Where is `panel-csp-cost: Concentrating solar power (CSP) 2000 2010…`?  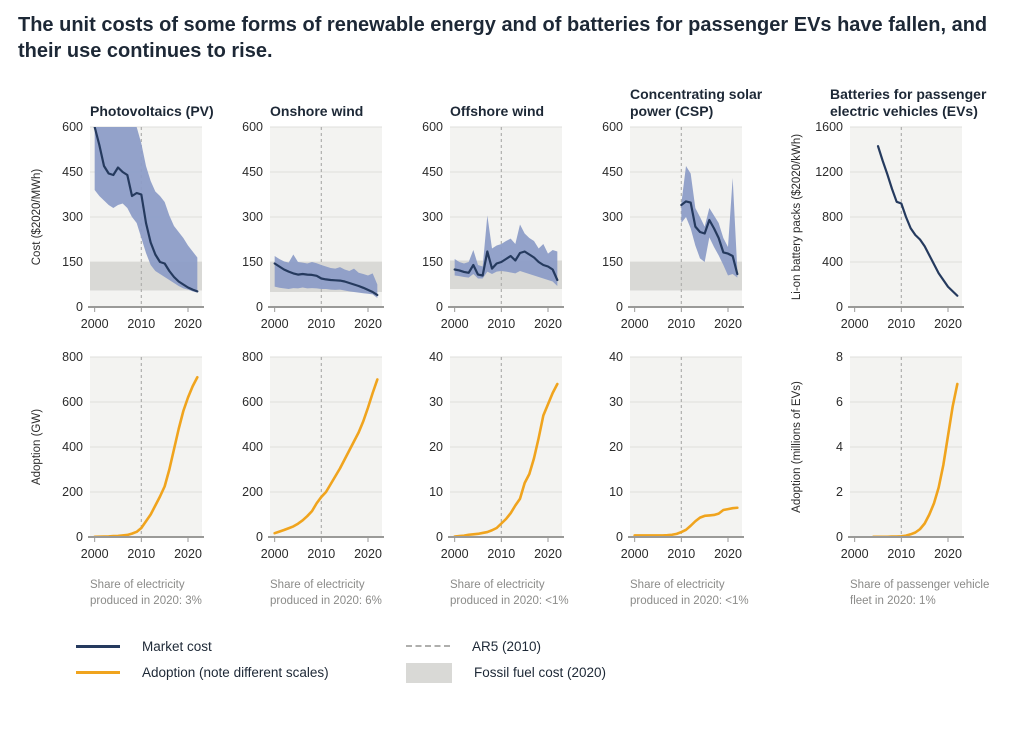 panel-csp-cost: Concentrating solar power (CSP) 2000 2010… is located at coordinates (676, 202).